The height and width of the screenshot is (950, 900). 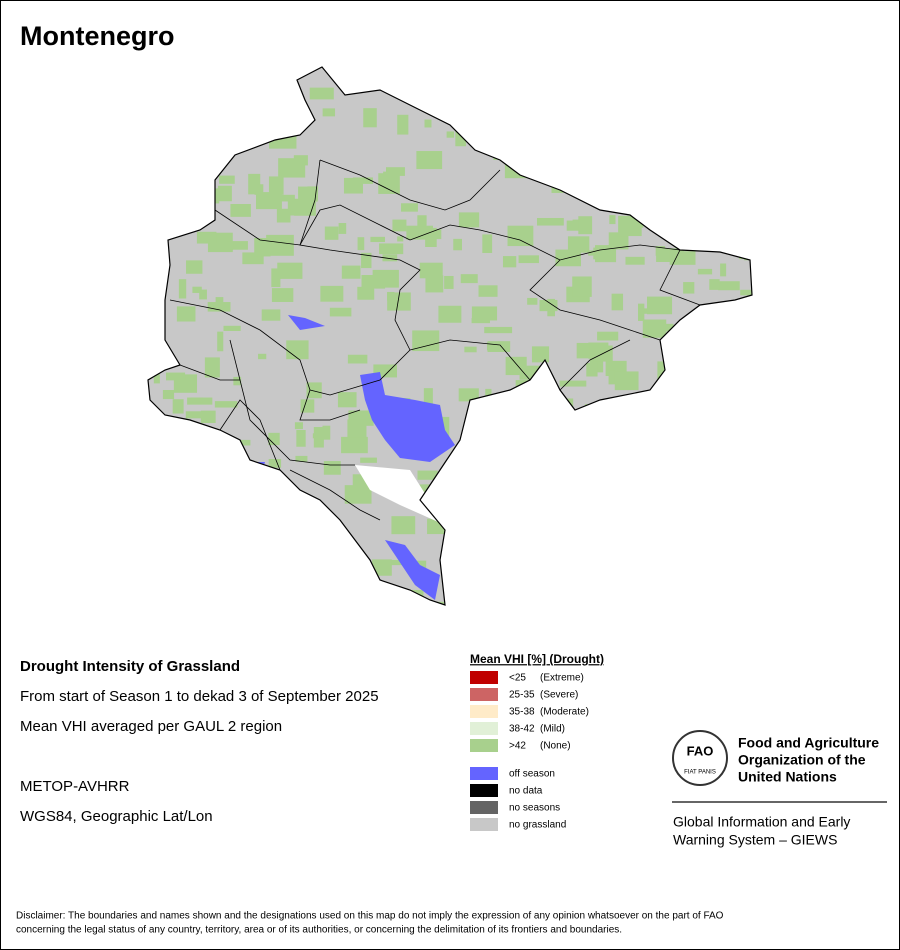 What do you see at coordinates (526, 791) in the screenshot?
I see `legend-label: no data` at bounding box center [526, 791].